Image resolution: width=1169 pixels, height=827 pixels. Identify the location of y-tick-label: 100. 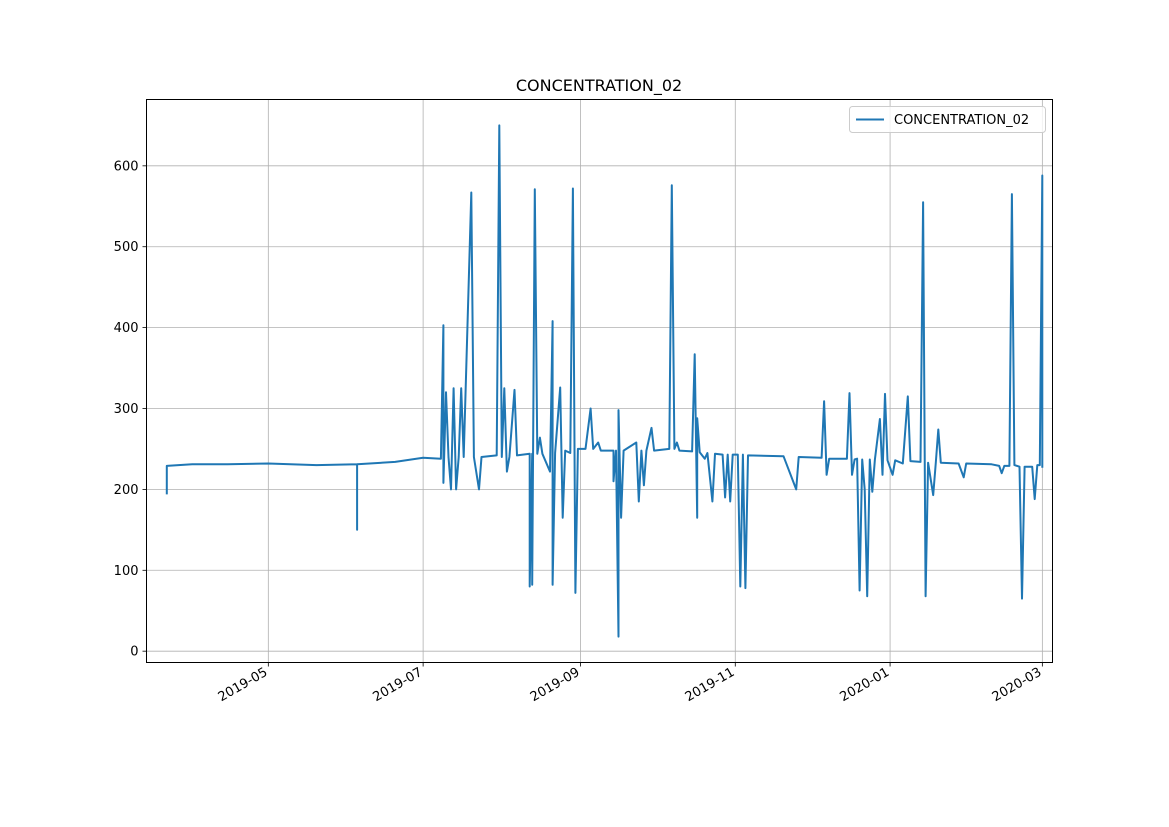
(126, 571).